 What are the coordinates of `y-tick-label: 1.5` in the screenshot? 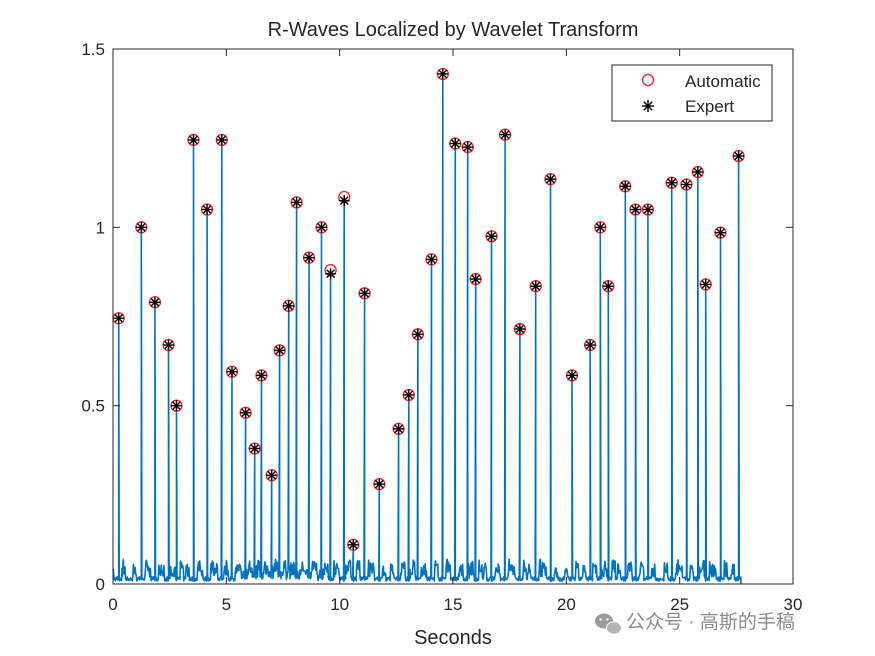 It's located at (93, 49).